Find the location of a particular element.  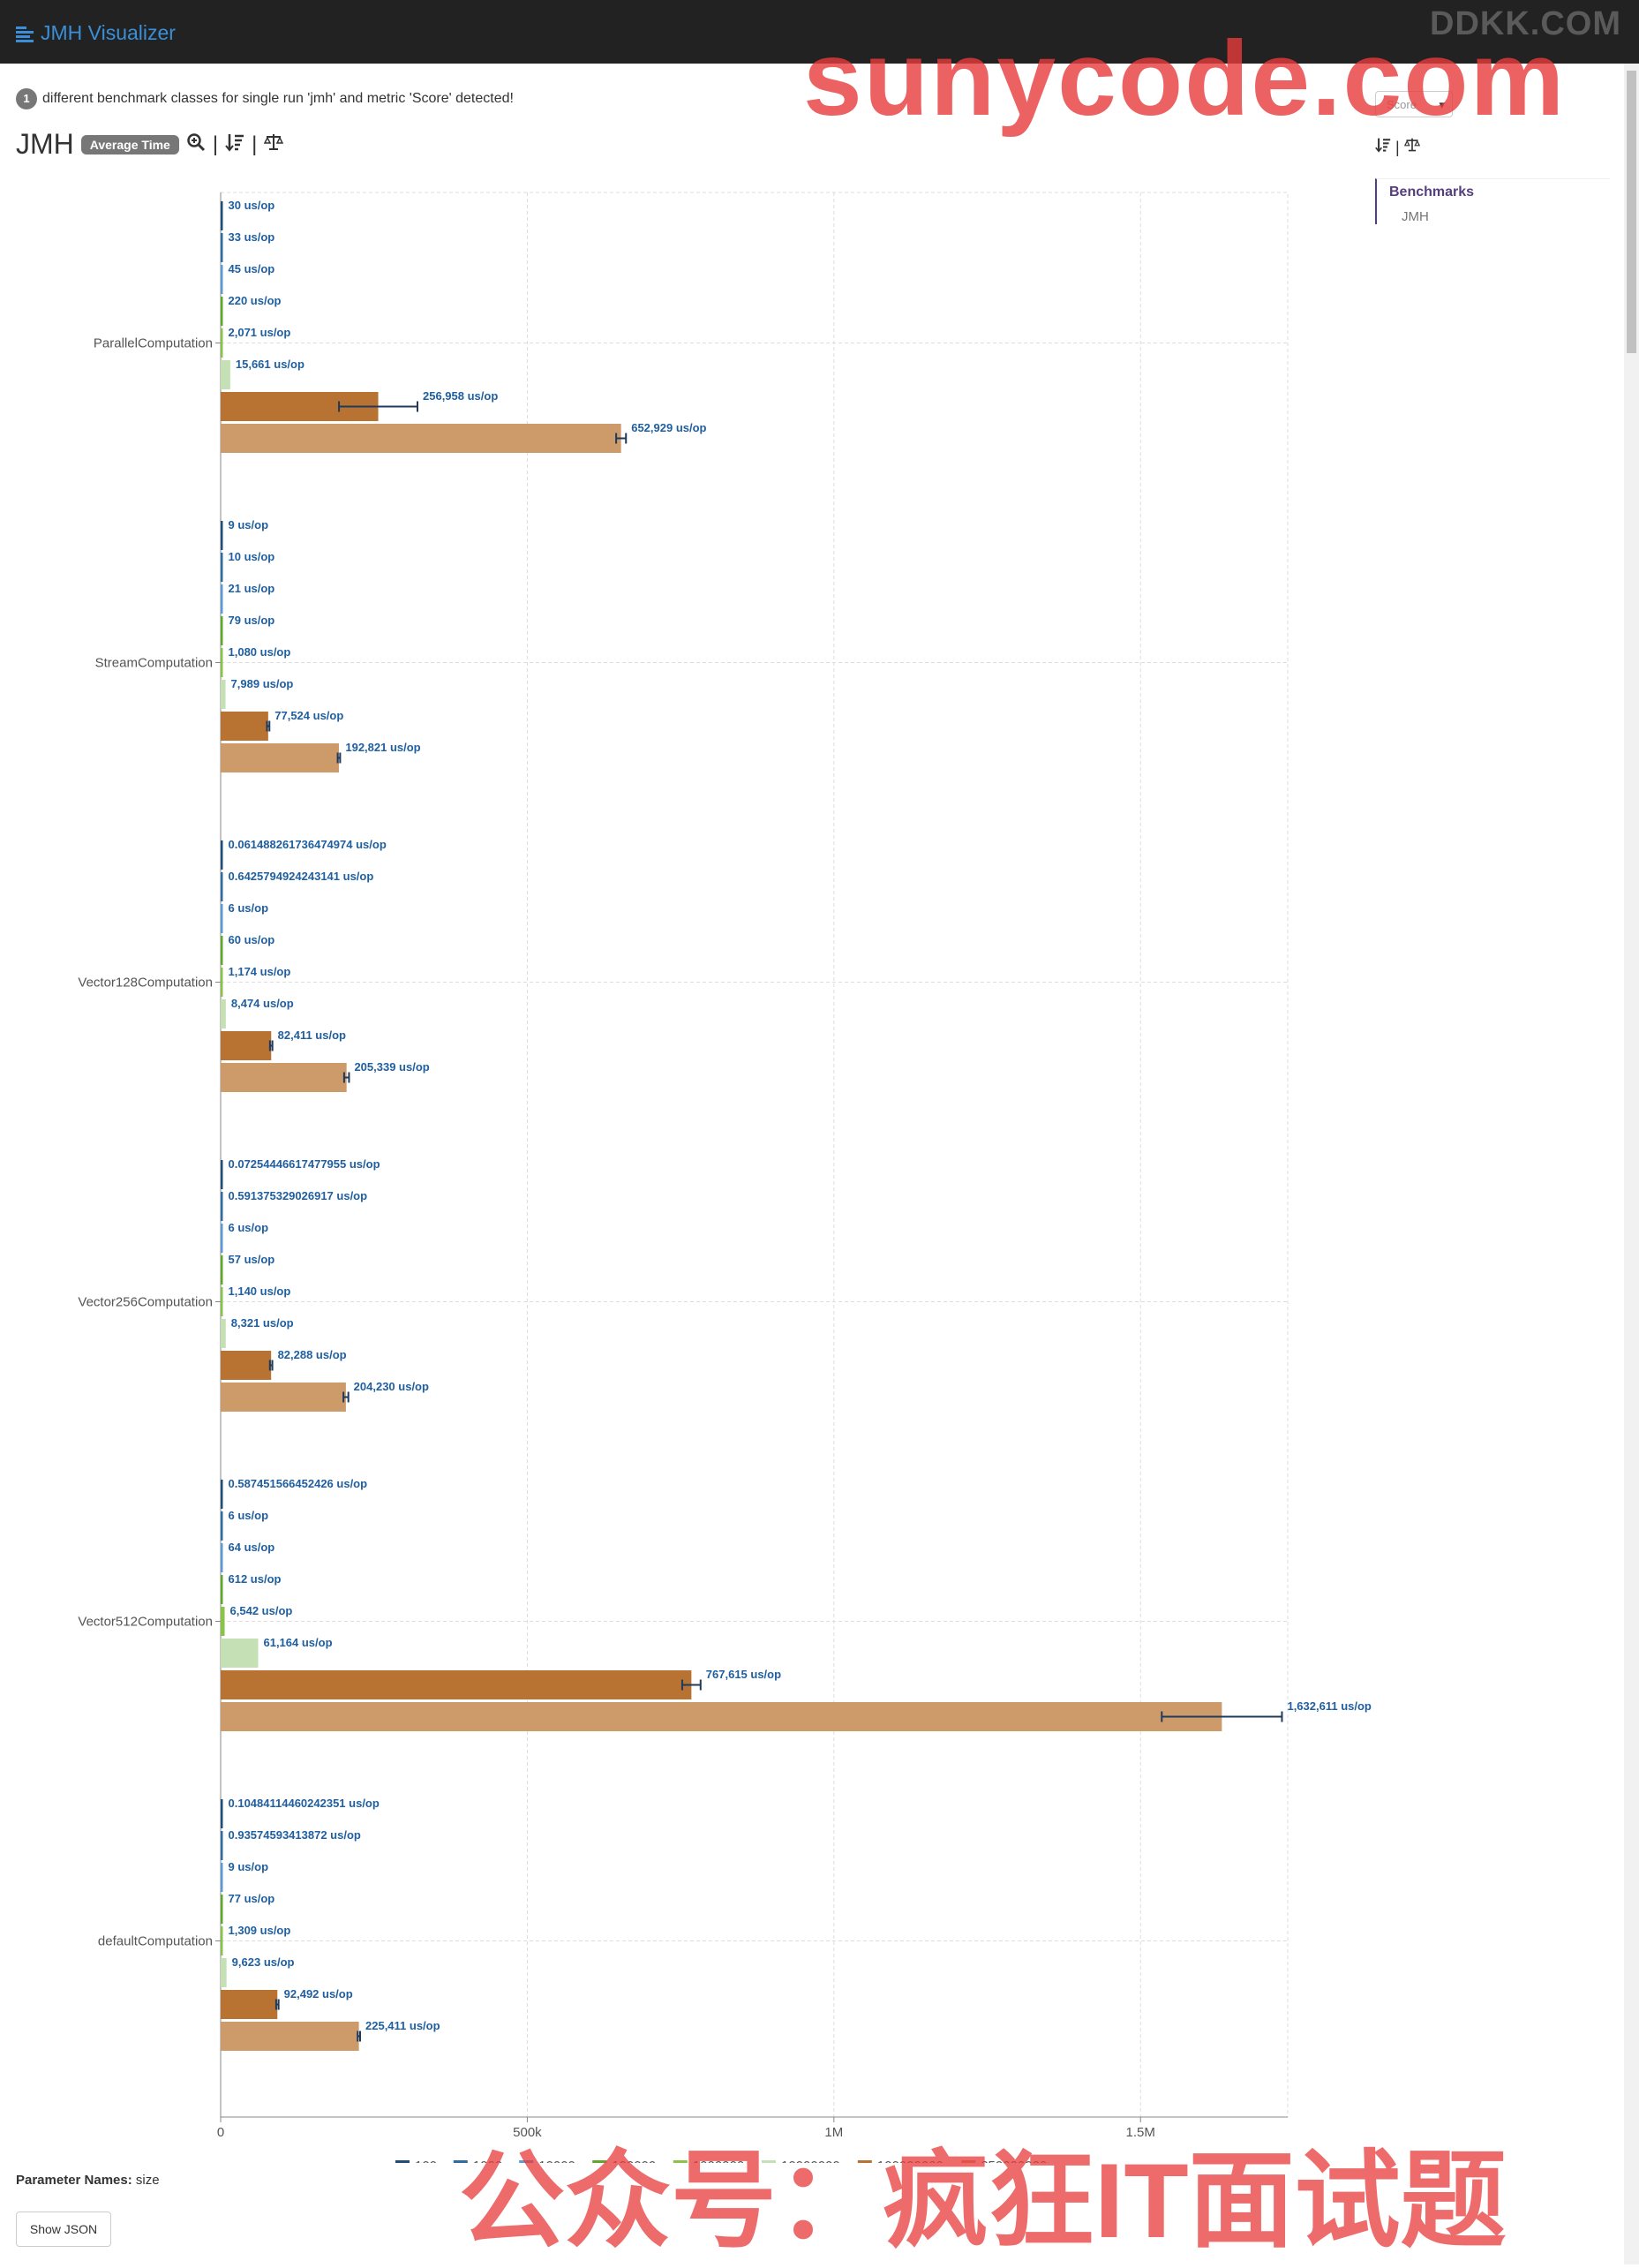

bar-value-label: 45 us/op is located at coordinates (252, 268).